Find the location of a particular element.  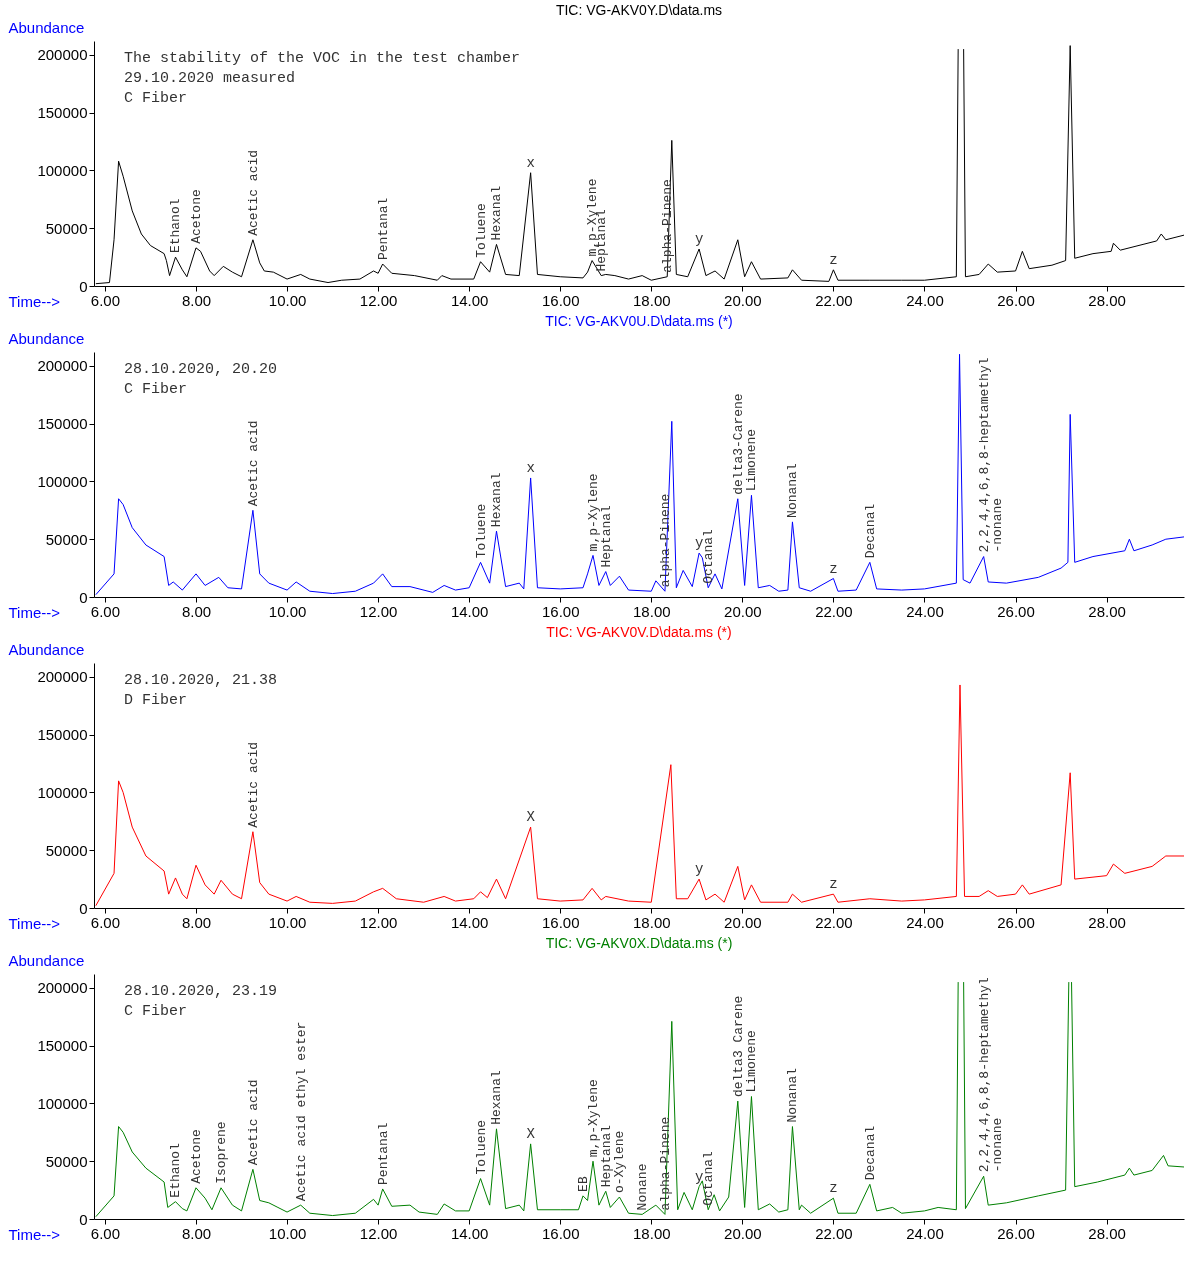

annotation: o-Xylene is located at coordinates (620, 1162).